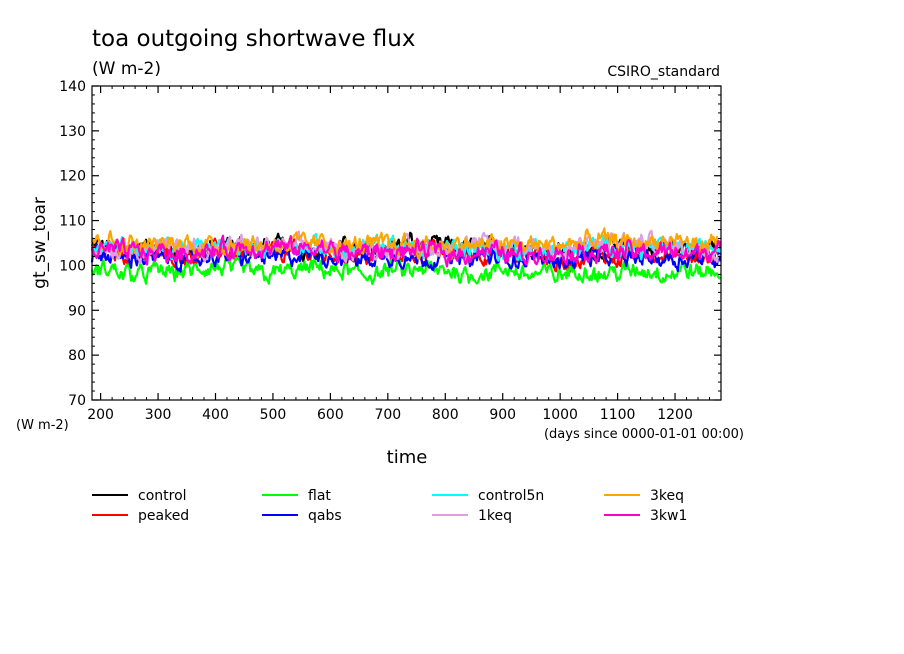  I want to click on chart-subtitle: (W m-2), so click(126, 69).